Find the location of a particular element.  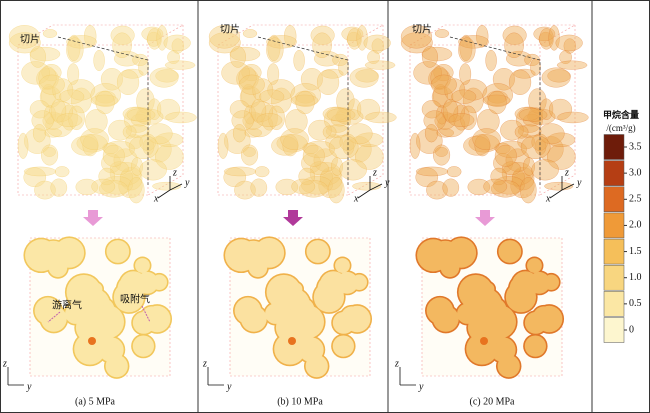

colorbar-title: 甲烷含量 is located at coordinates (621, 114).